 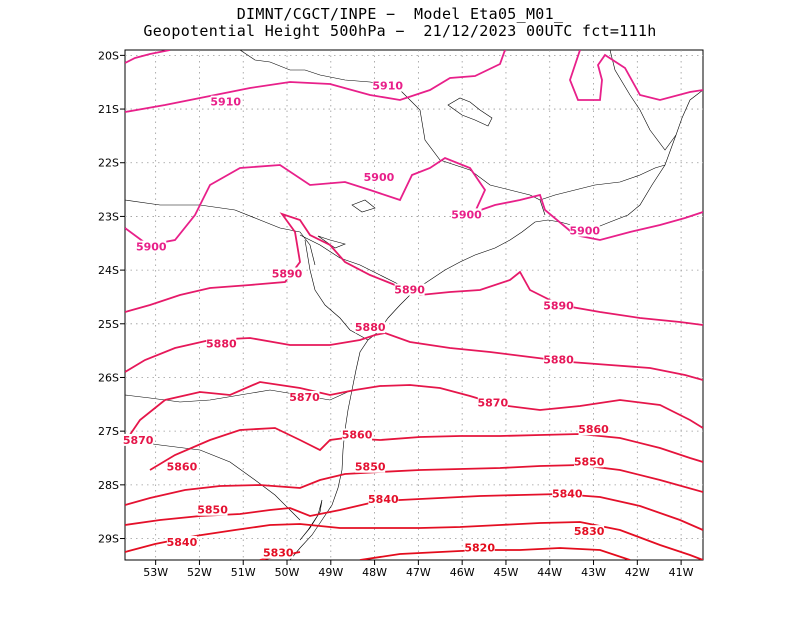 I want to click on y-tick-label: 25S, so click(x=108, y=324).